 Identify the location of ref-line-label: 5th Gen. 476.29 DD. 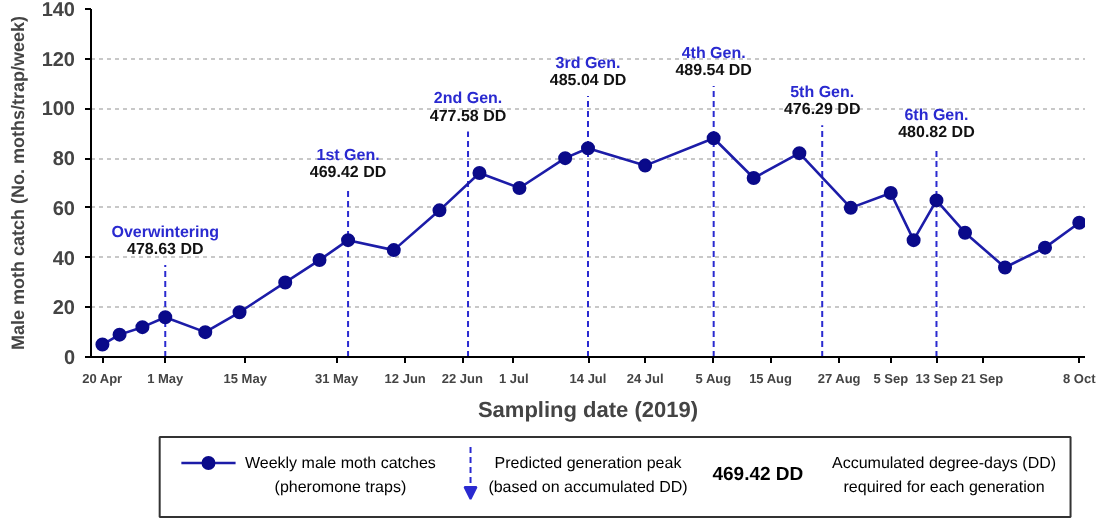
(822, 100).